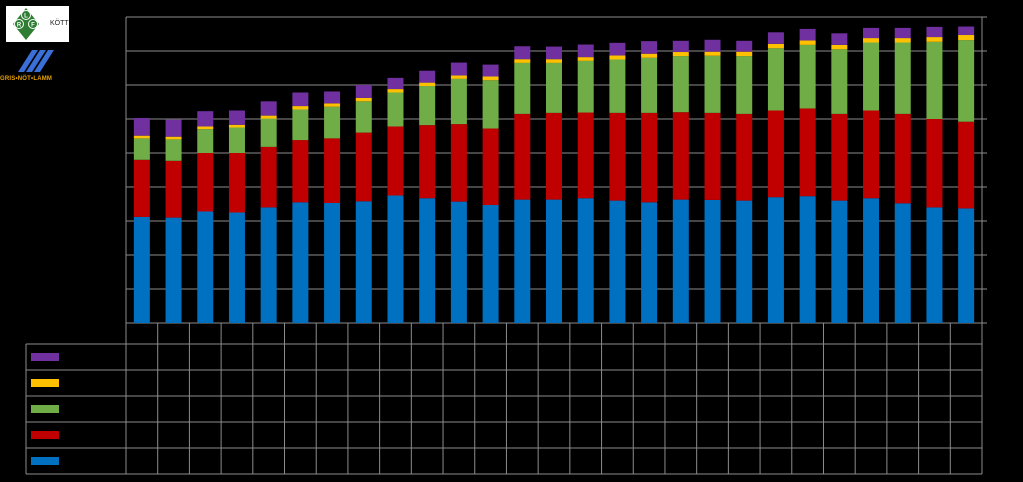 This screenshot has height=482, width=1023. I want to click on badge-letter-l: L, so click(26, 17).